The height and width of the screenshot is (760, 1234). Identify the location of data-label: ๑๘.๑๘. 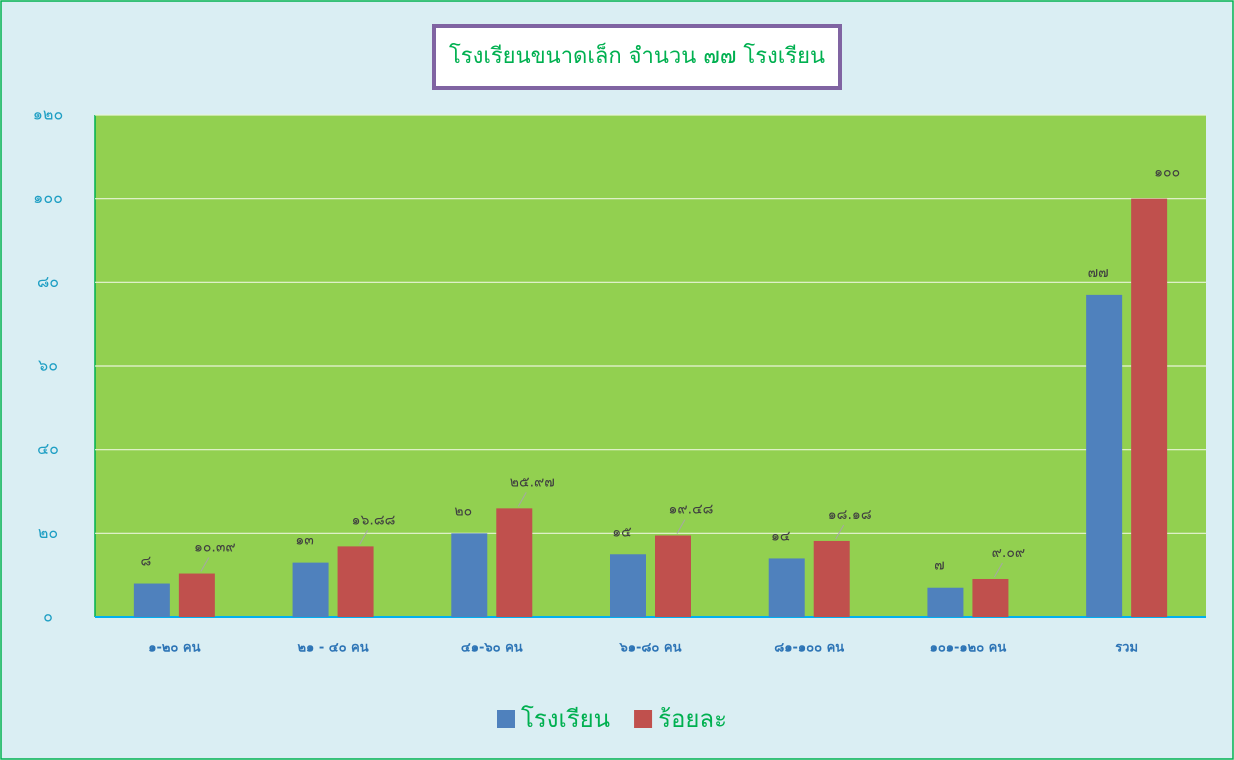
(850, 515).